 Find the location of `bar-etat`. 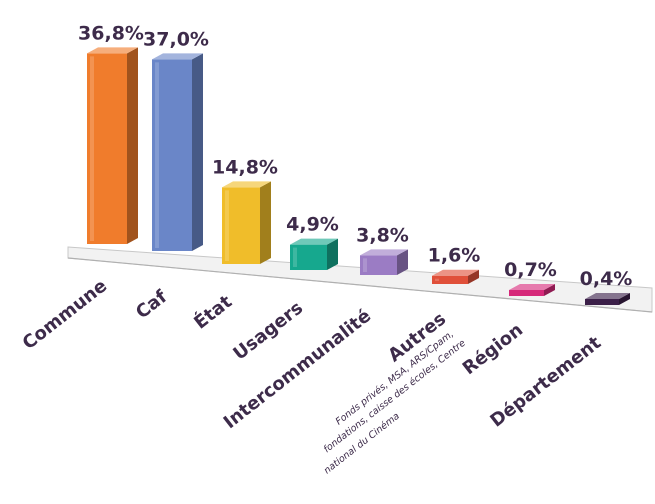

bar-etat is located at coordinates (246, 222).